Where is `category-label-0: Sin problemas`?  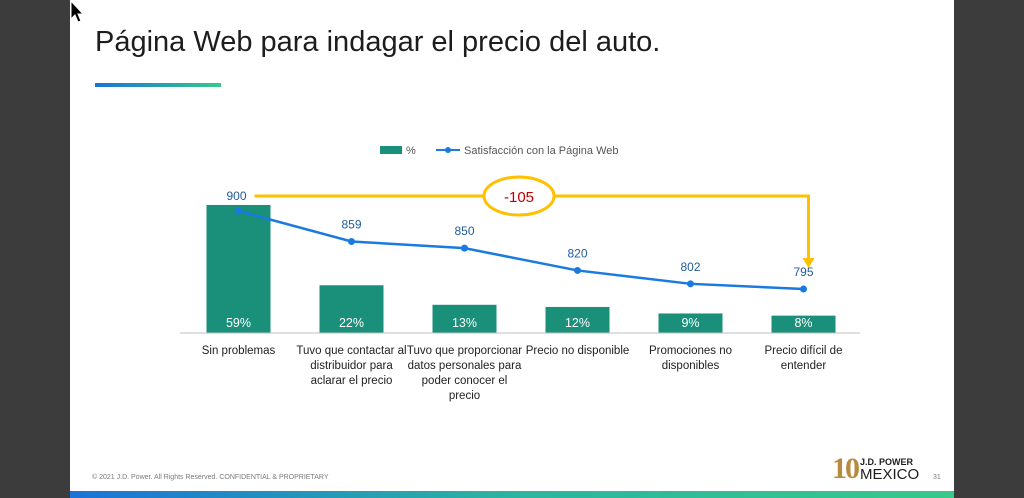 category-label-0: Sin problemas is located at coordinates (238, 351).